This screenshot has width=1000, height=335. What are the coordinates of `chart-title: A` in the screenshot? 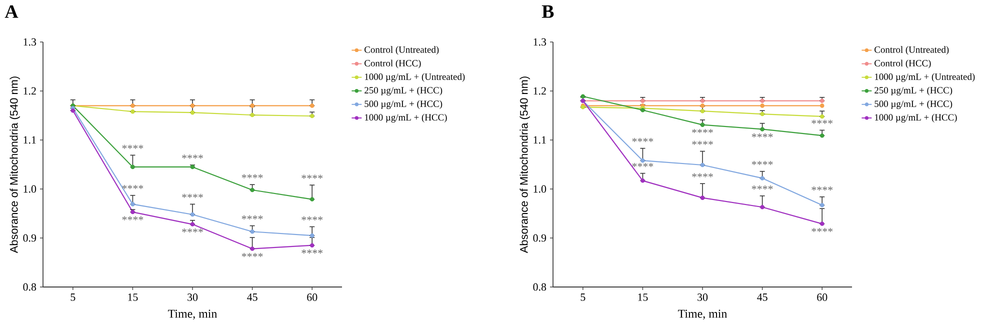 It's located at (11, 11).